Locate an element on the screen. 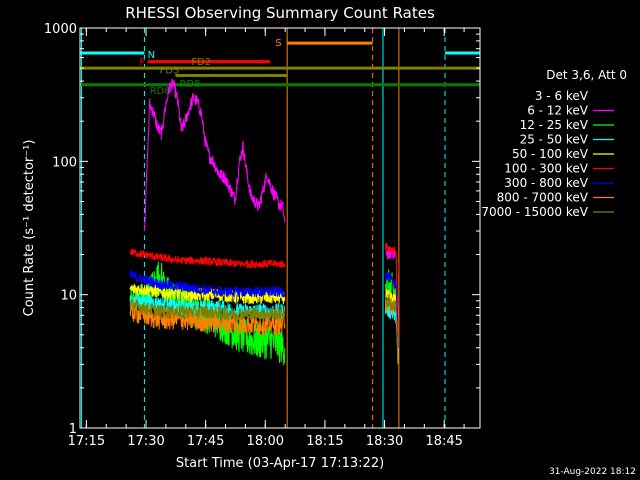 Image resolution: width=640 pixels, height=480 pixels. chart-title: RHESSI Observing Summary Count Rates is located at coordinates (280, 13).